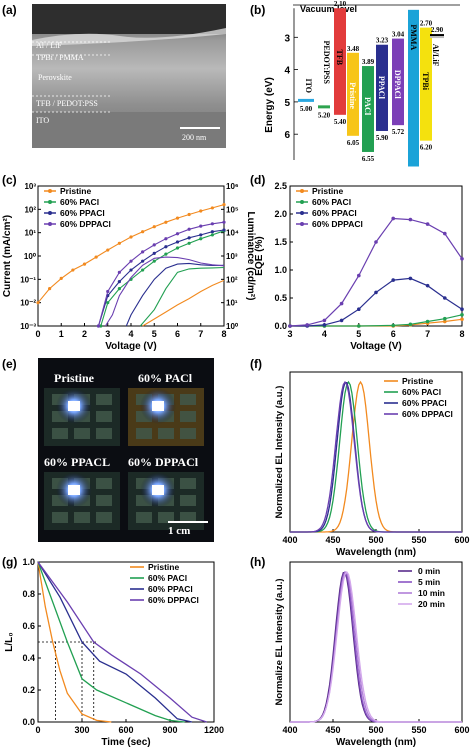  What do you see at coordinates (340, 61) in the screenshot?
I see `level-bar-tfb` at bounding box center [340, 61].